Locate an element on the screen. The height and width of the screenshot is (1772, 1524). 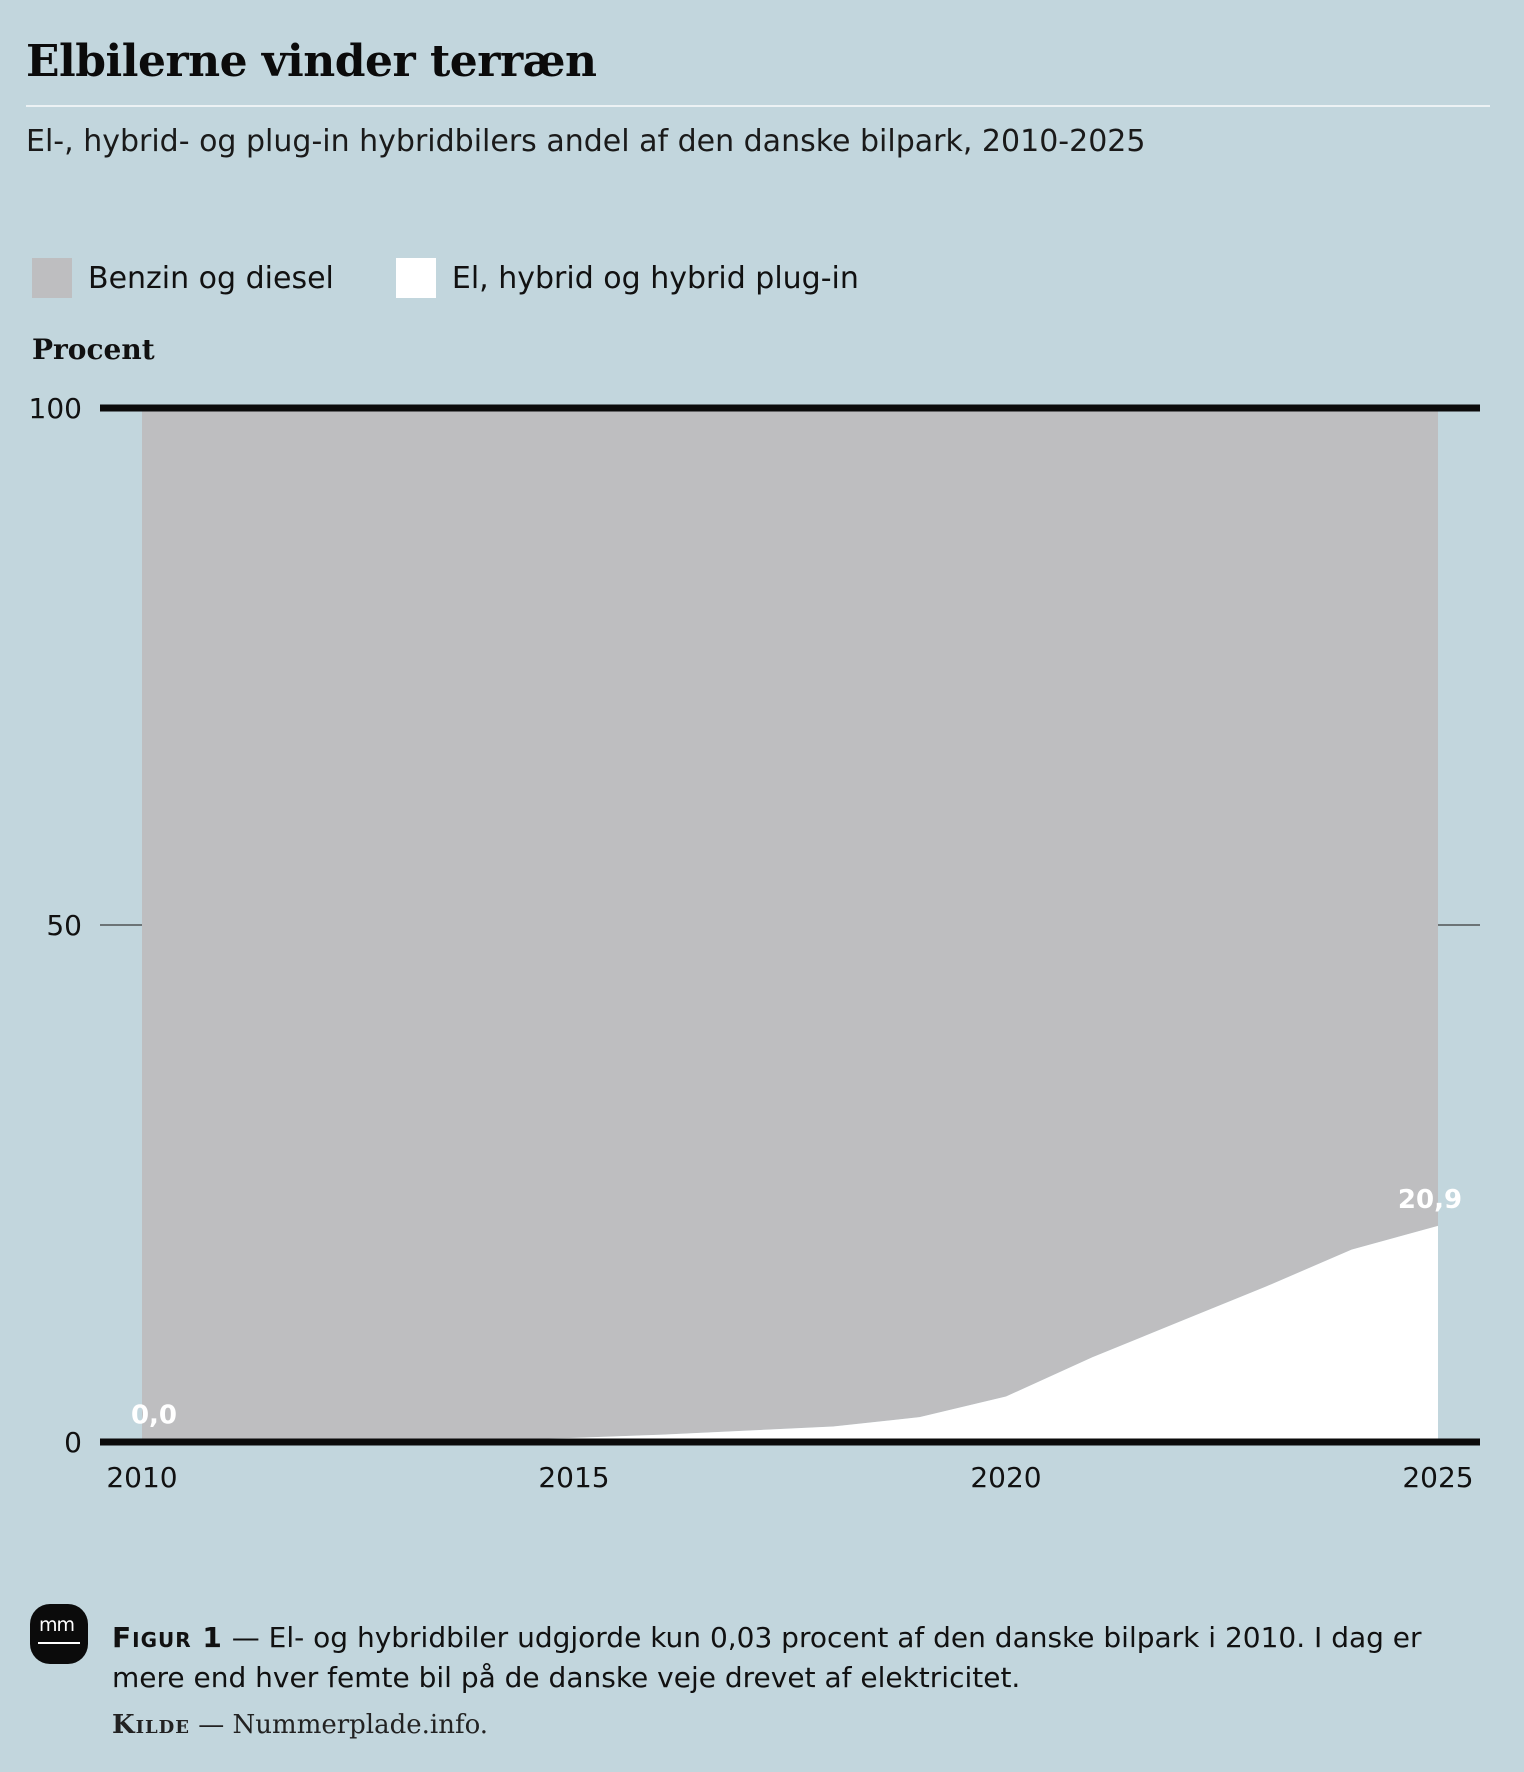
x-tick-label-2025: 2025 is located at coordinates (1437, 1477).